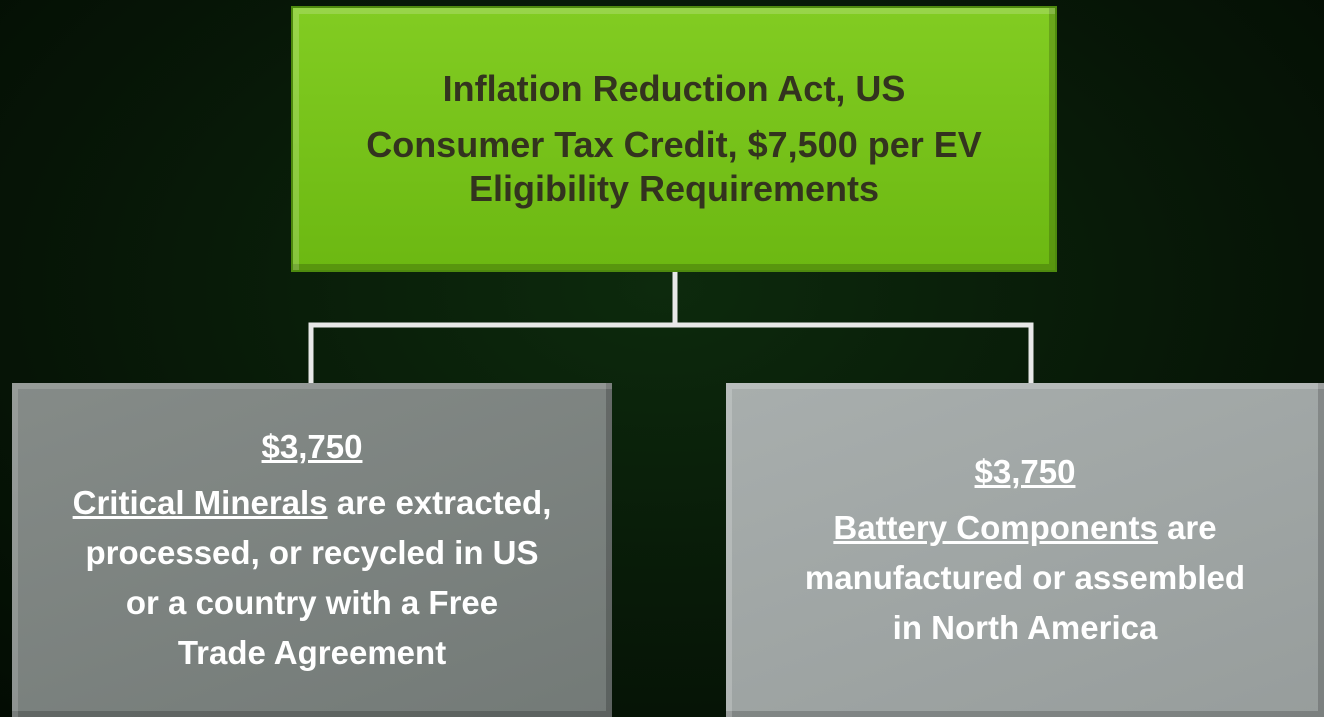  Describe the element at coordinates (674, 188) in the screenshot. I see `node-line: Eligibility Requirements` at that location.